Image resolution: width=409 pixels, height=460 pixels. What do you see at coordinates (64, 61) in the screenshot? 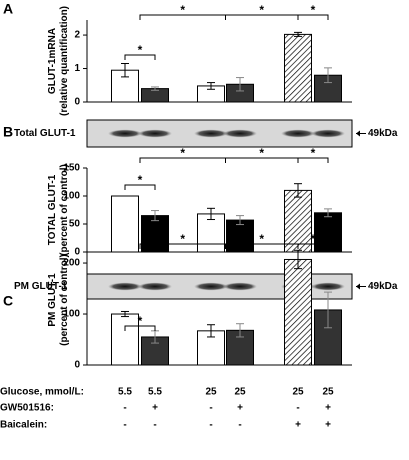
I see `y-axis-label-line: (relative quantification)` at bounding box center [64, 61].